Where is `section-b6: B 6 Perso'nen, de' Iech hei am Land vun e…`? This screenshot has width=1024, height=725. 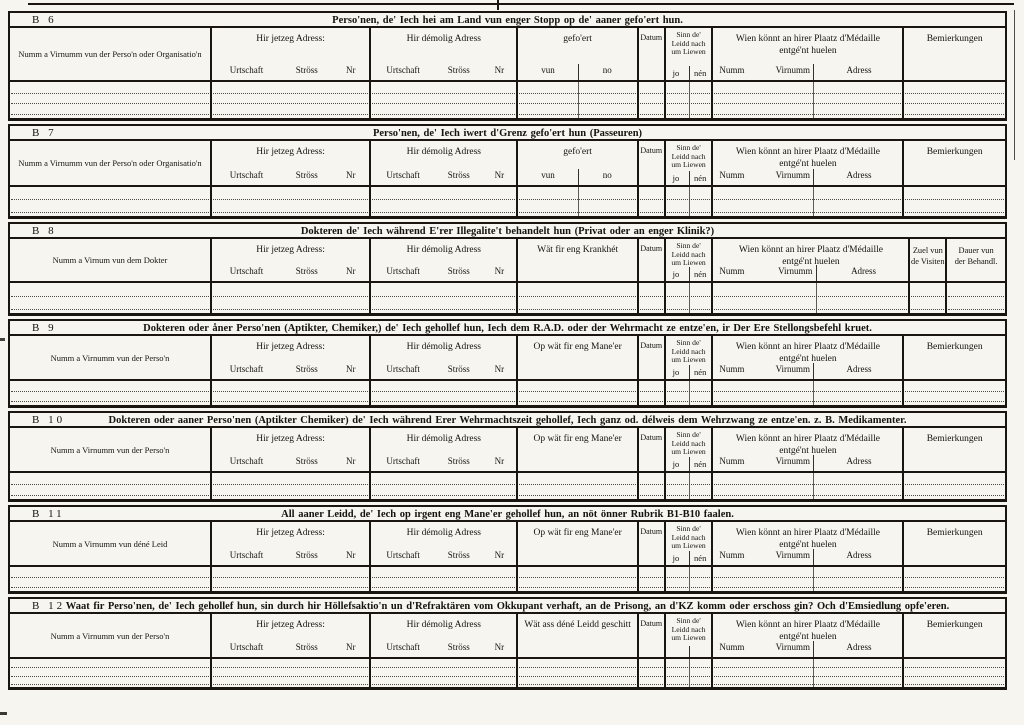
section-b6: B 6 Perso'nen, de' Iech hei am Land vun e… is located at coordinates (507, 66).